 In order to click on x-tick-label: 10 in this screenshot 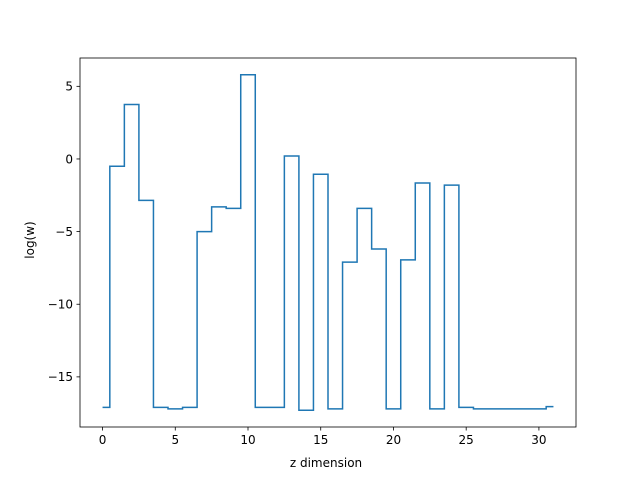, I will do `click(247, 440)`.